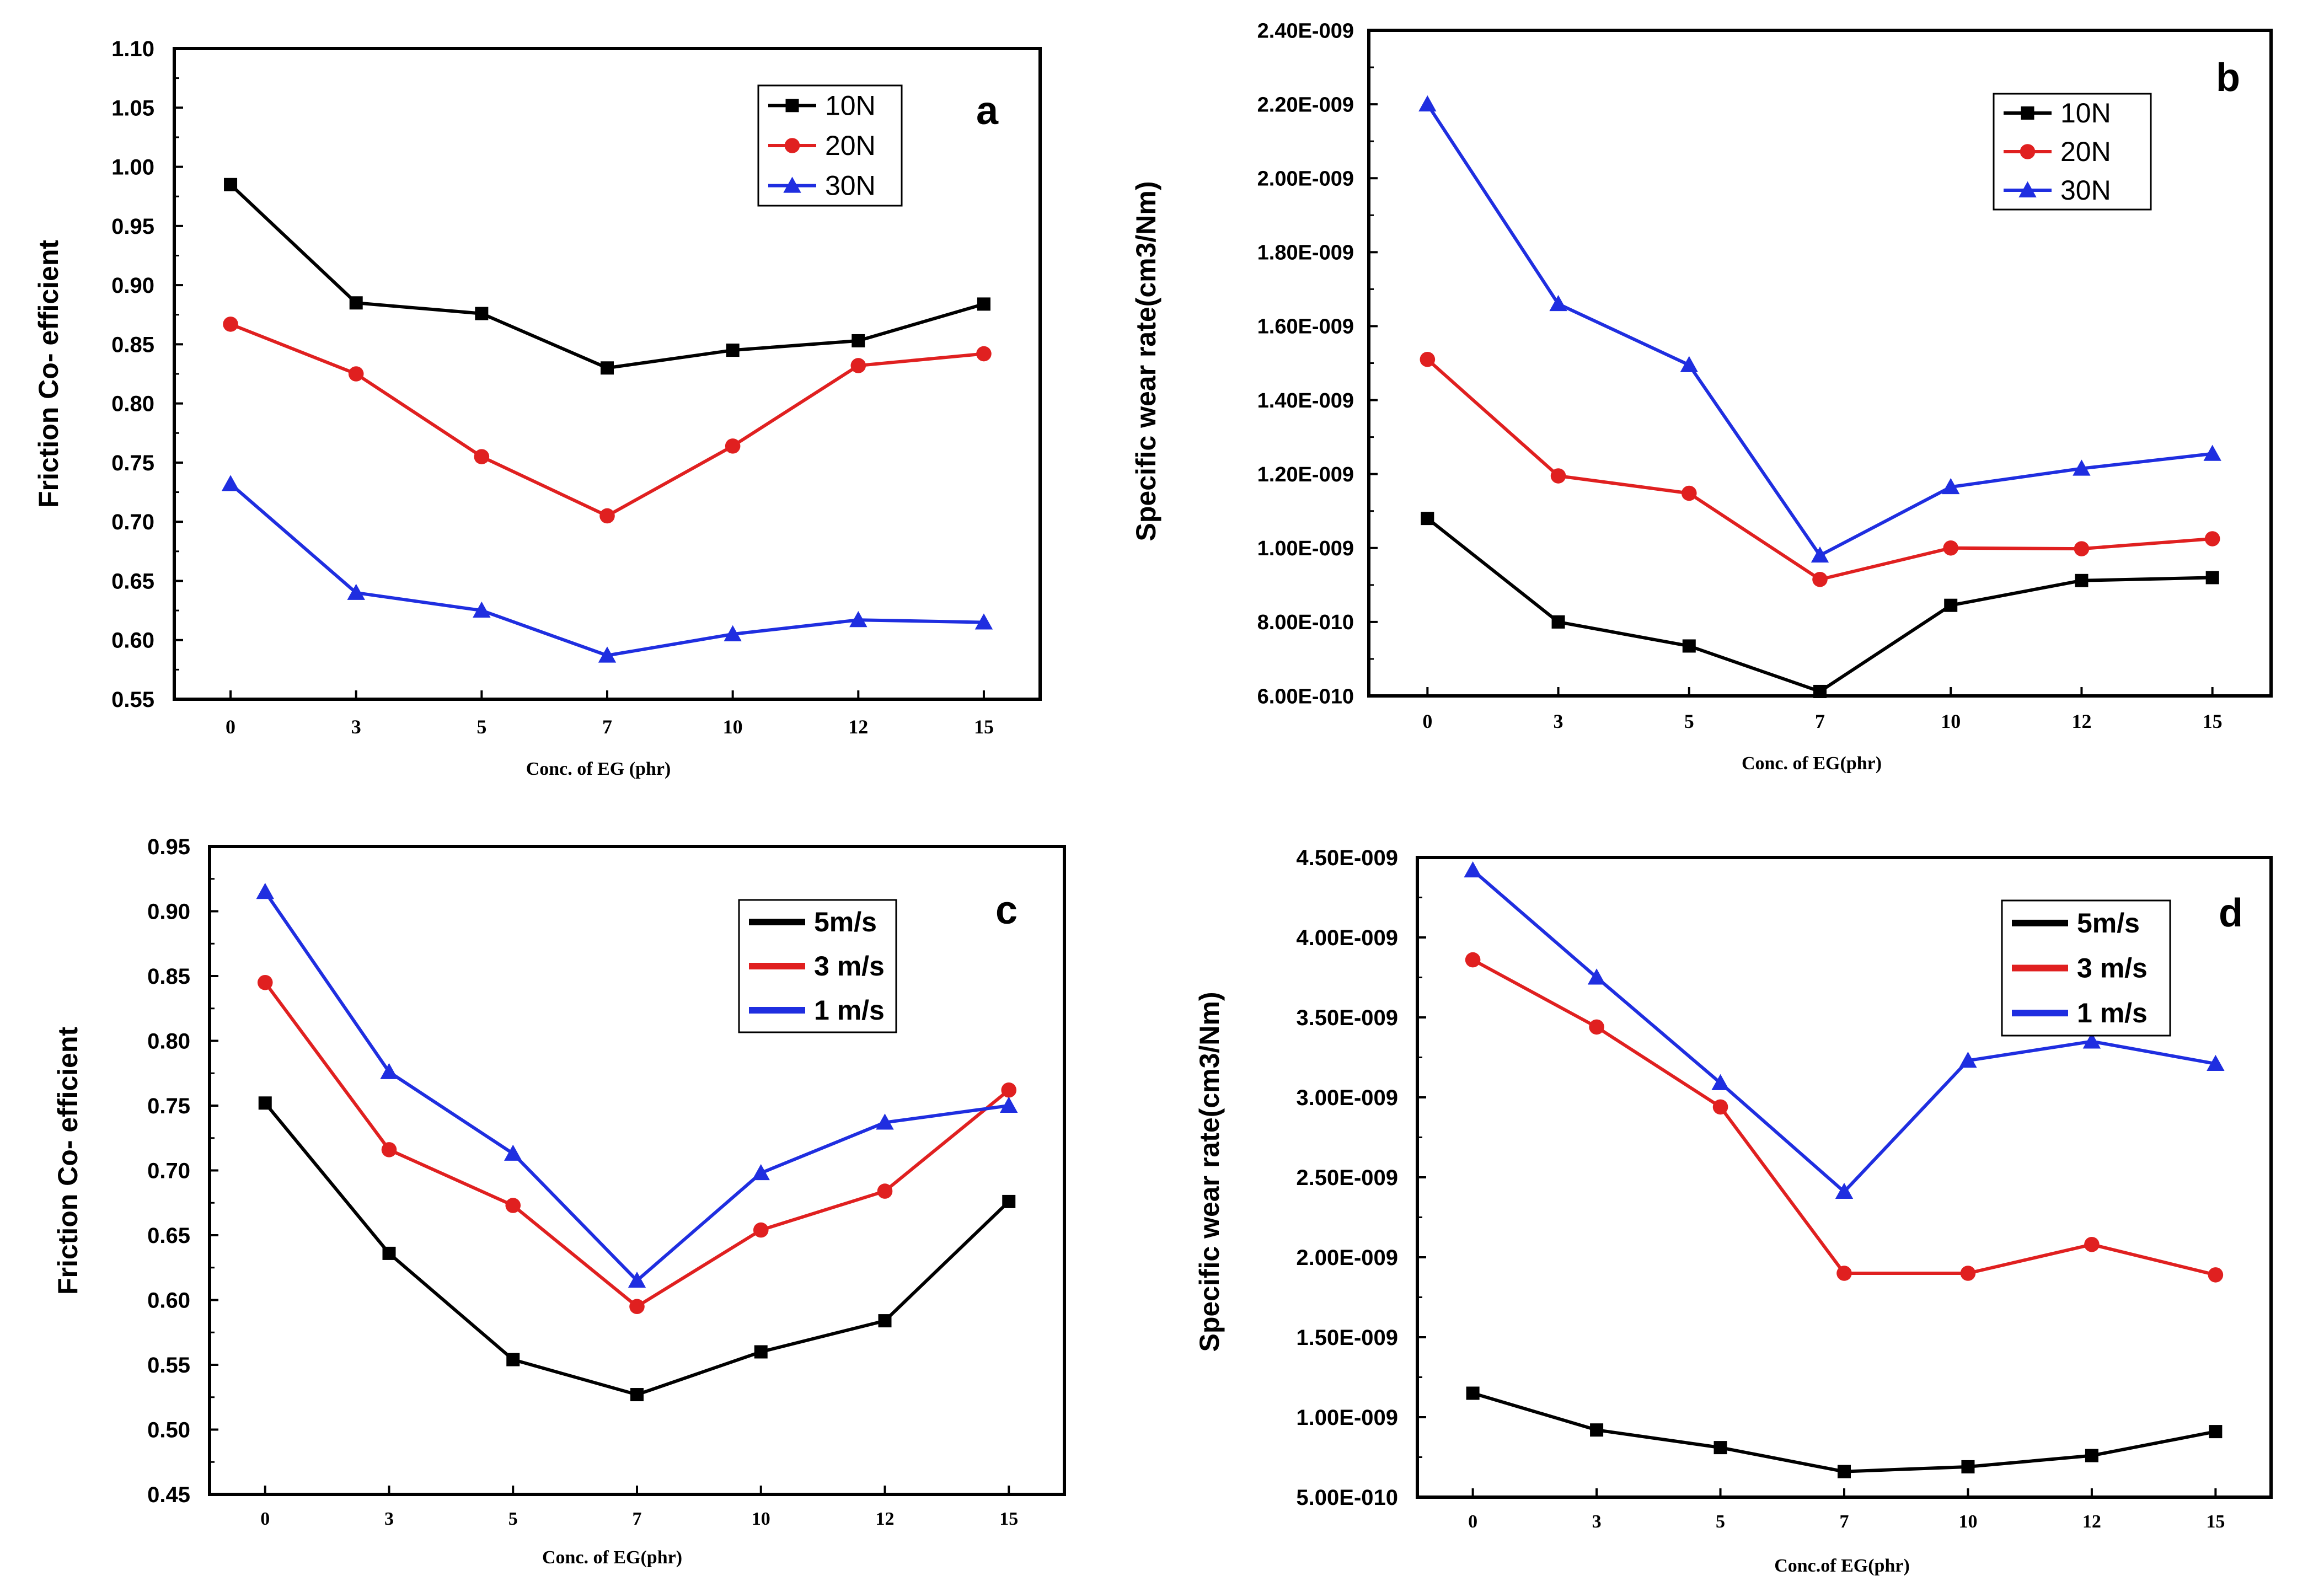  Describe the element at coordinates (1844, 1118) in the screenshot. I see `series-3m/s` at that location.